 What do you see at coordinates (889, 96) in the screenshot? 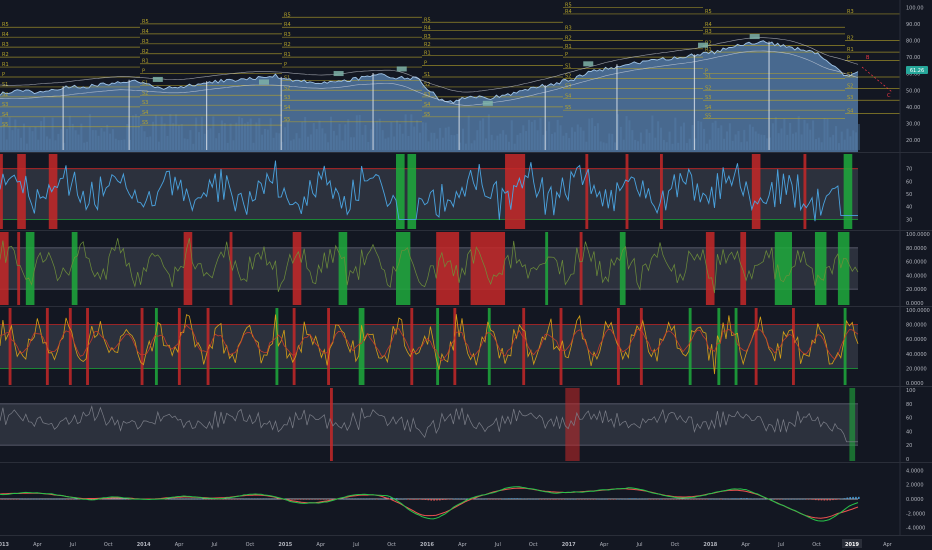
I see `wave-label-c: C` at bounding box center [889, 96].